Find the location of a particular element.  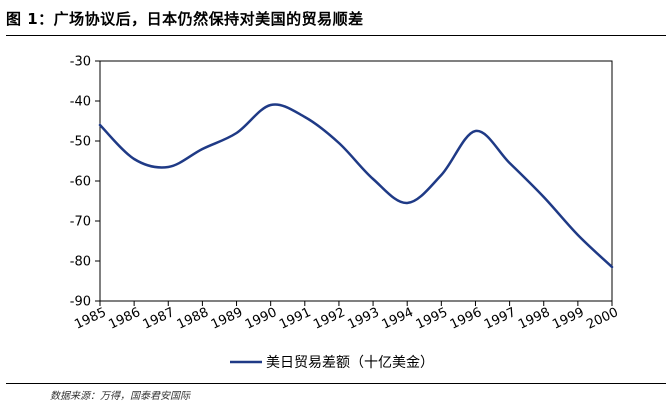

x-tick-label: 1991 is located at coordinates (295, 319).